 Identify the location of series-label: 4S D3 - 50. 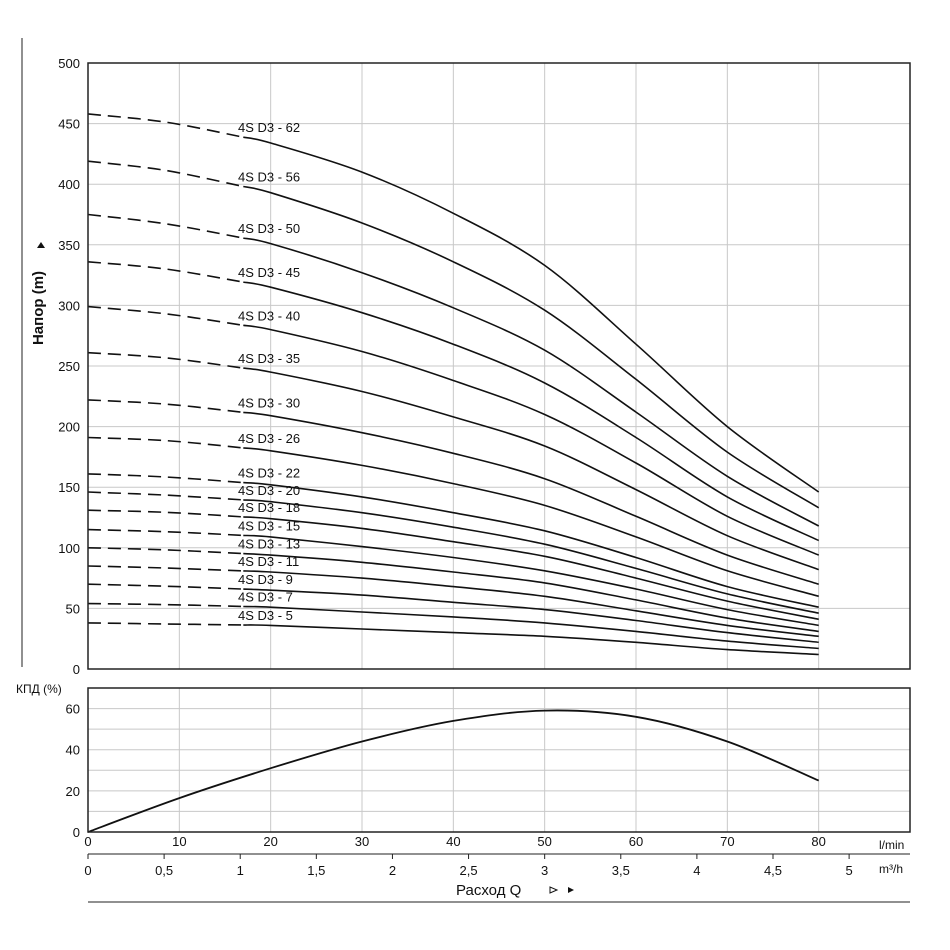
(269, 228).